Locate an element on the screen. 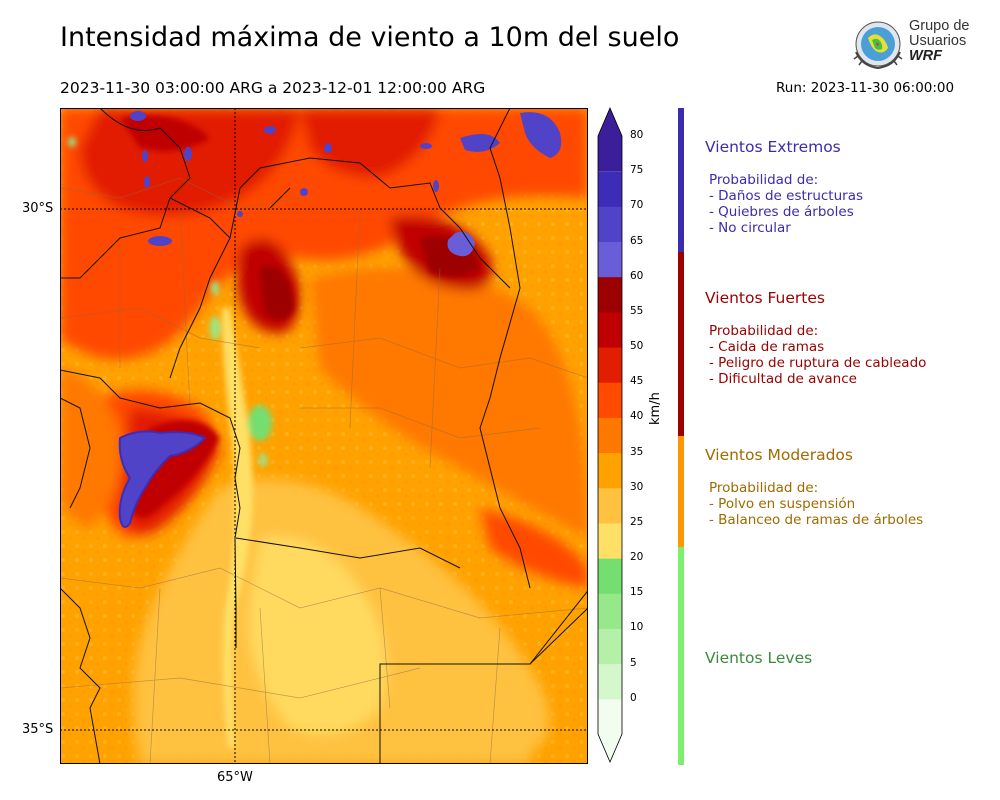 This screenshot has height=800, width=1000. logo-line-3: WRF is located at coordinates (926, 56).